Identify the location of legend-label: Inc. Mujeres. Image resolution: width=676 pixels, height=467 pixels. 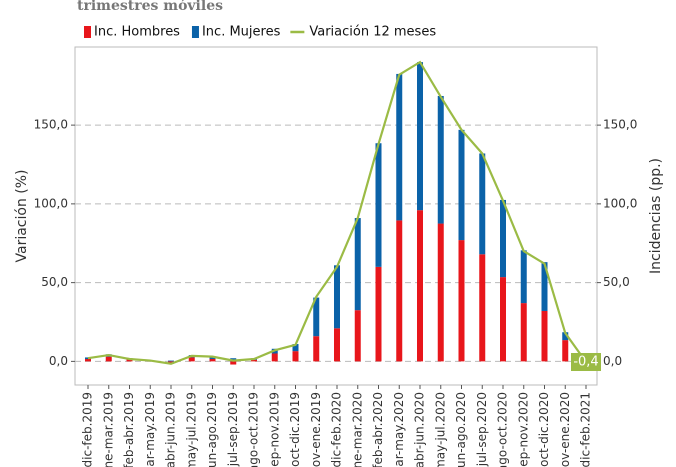
(241, 32).